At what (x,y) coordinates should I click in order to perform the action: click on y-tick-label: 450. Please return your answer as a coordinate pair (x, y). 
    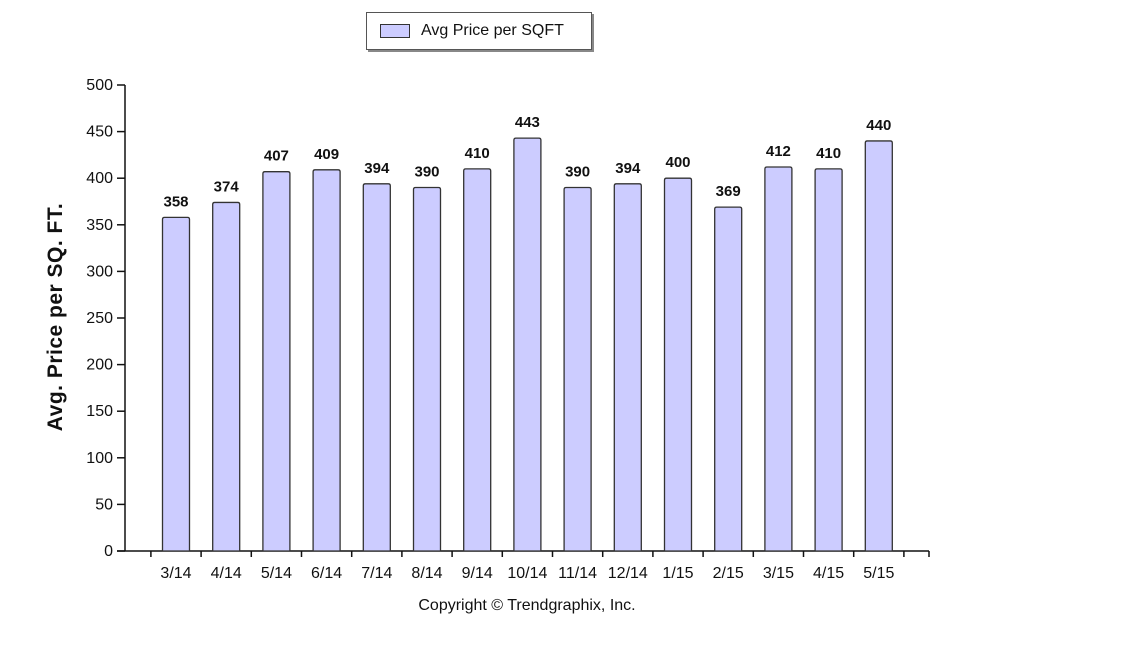
    Looking at the image, I should click on (99, 132).